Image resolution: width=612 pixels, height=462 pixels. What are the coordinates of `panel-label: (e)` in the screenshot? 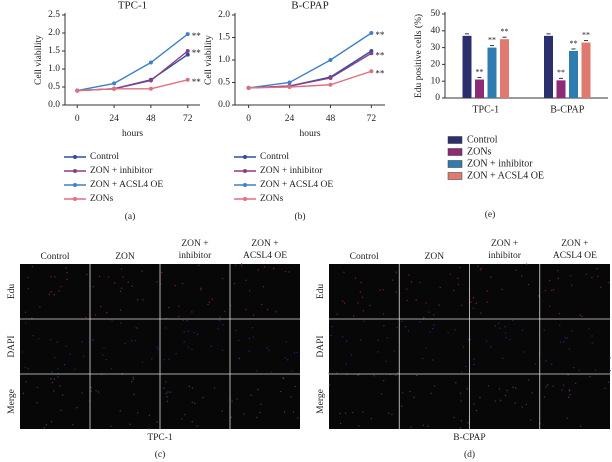 It's located at (490, 214).